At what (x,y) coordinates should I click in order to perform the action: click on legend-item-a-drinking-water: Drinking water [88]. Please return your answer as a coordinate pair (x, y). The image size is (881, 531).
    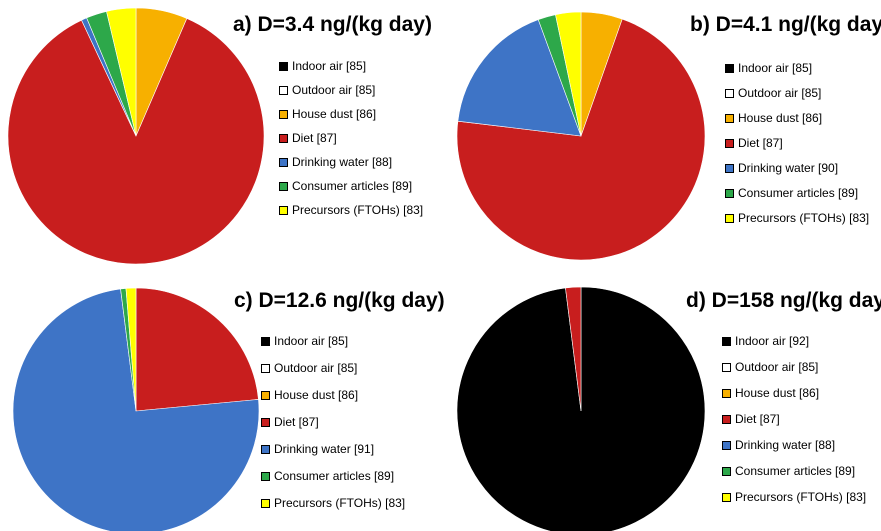
    Looking at the image, I should click on (335, 162).